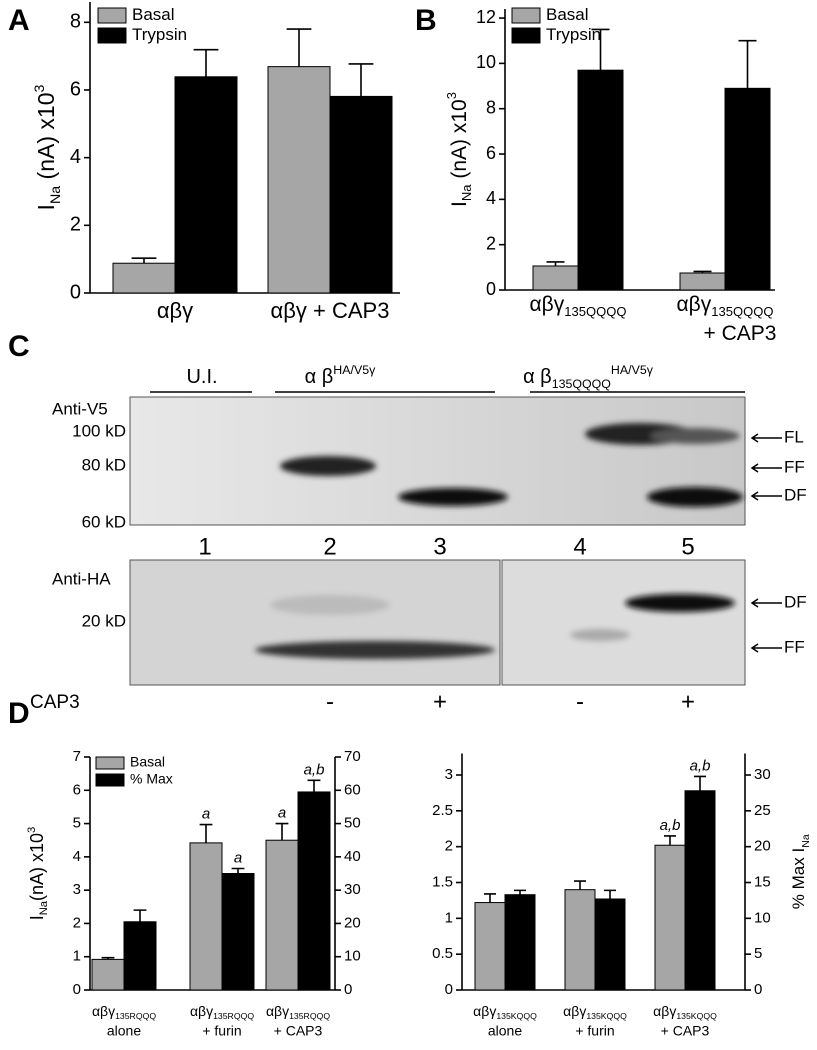 This screenshot has height=1050, width=817. What do you see at coordinates (104, 521) in the screenshot?
I see `marker: 60 kD` at bounding box center [104, 521].